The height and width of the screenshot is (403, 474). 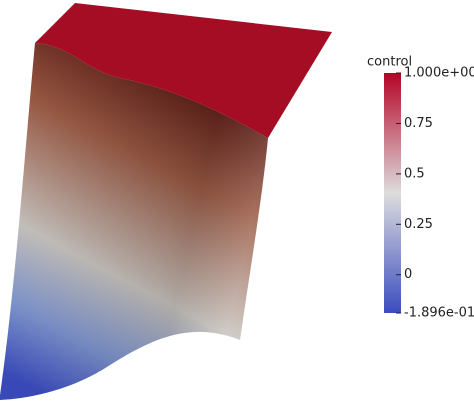 What do you see at coordinates (389, 62) in the screenshot?
I see `colorbar-title: control` at bounding box center [389, 62].